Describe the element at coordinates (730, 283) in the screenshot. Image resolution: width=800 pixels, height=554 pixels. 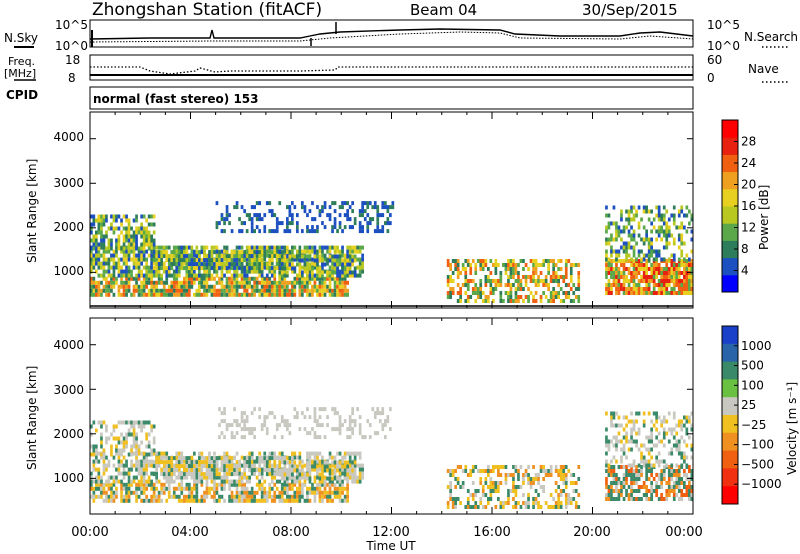
I see `colorbar-segment` at that location.